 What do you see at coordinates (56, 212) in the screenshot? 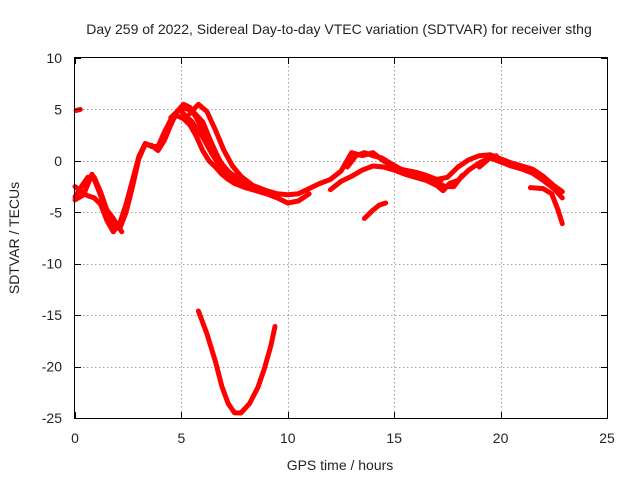
I see `y-tick-label: -5` at bounding box center [56, 212].